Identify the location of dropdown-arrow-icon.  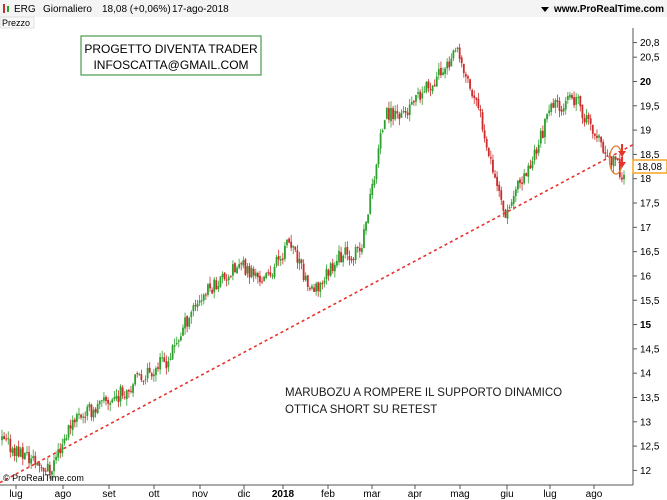
(545, 9).